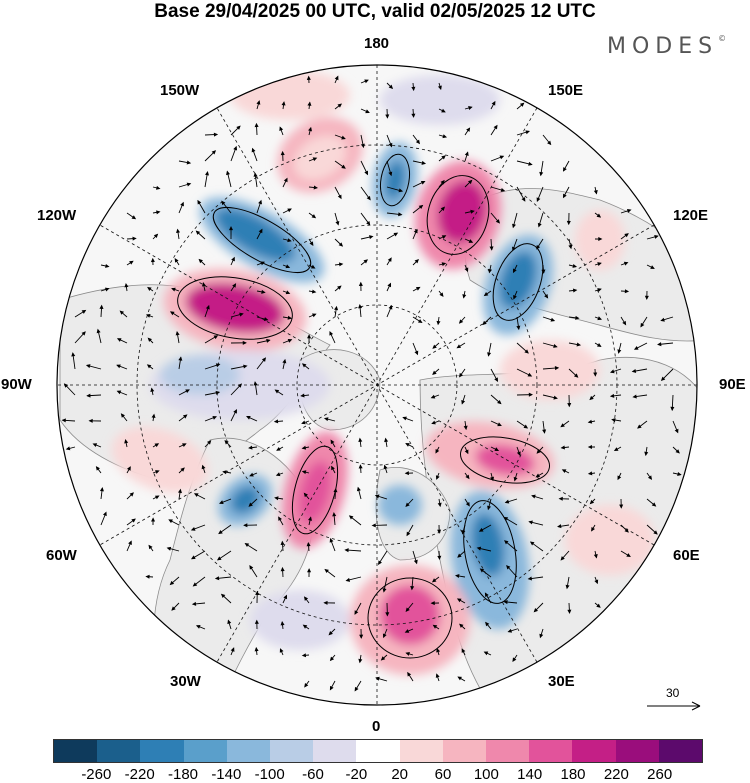  What do you see at coordinates (458, 215) in the screenshot?
I see `contour-line` at bounding box center [458, 215].